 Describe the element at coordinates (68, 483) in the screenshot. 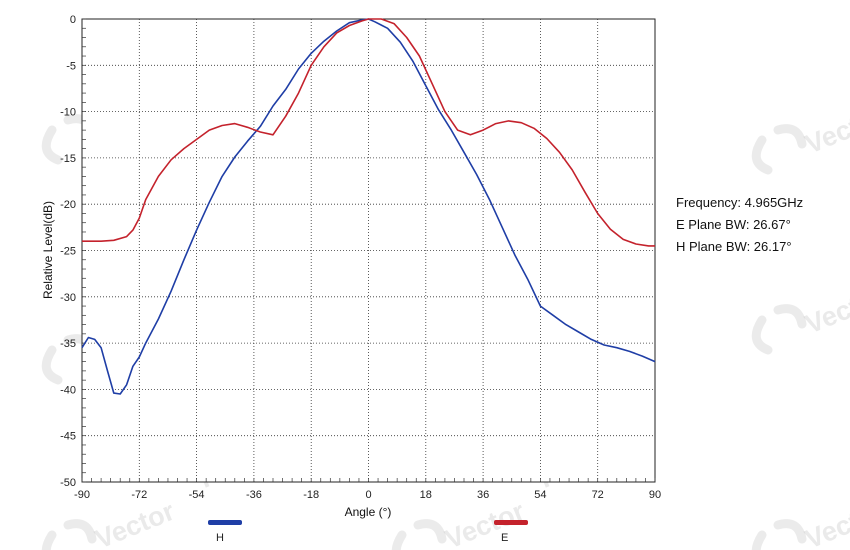

I see `y-tick-label: -50` at that location.